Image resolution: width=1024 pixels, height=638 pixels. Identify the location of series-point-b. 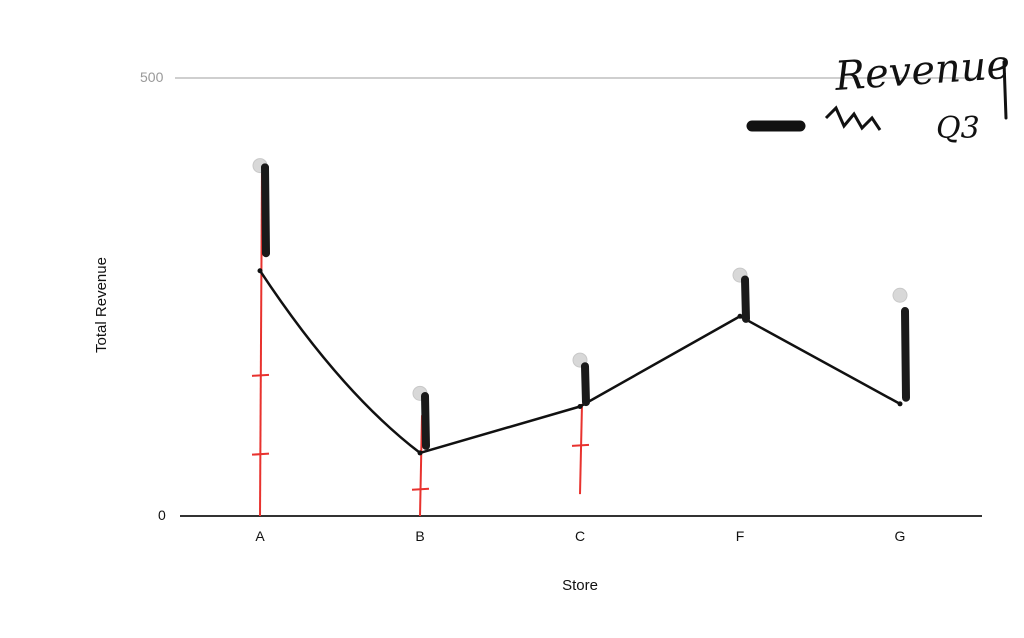
(420, 453).